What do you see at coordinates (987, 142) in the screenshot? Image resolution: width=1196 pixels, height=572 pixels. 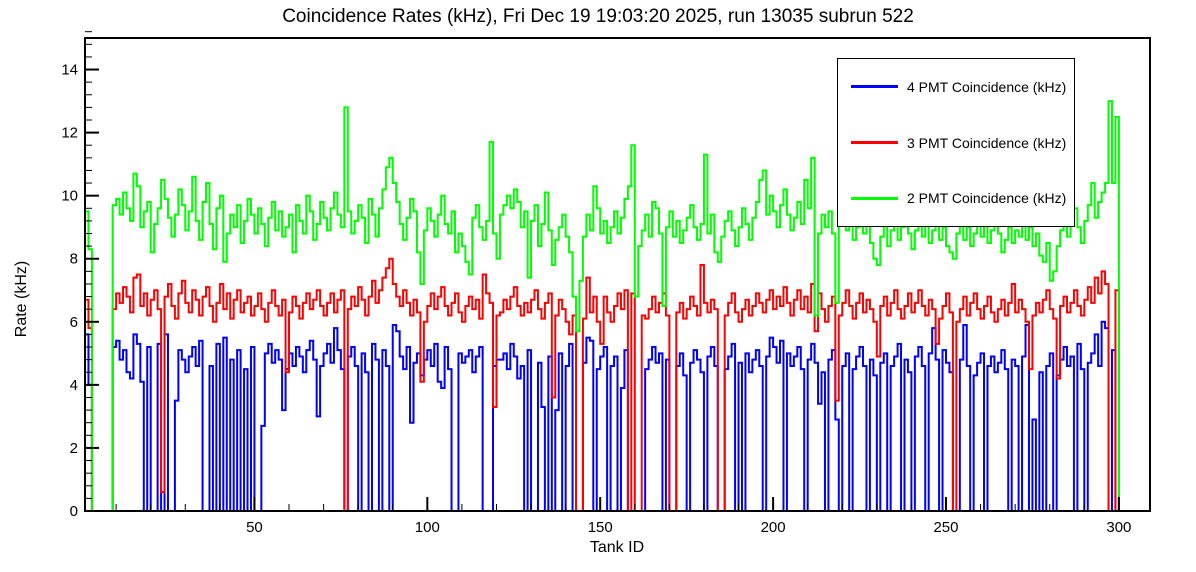 I see `legend-label-3pmt: 3 PMT Coincidence (kHz)` at bounding box center [987, 142].